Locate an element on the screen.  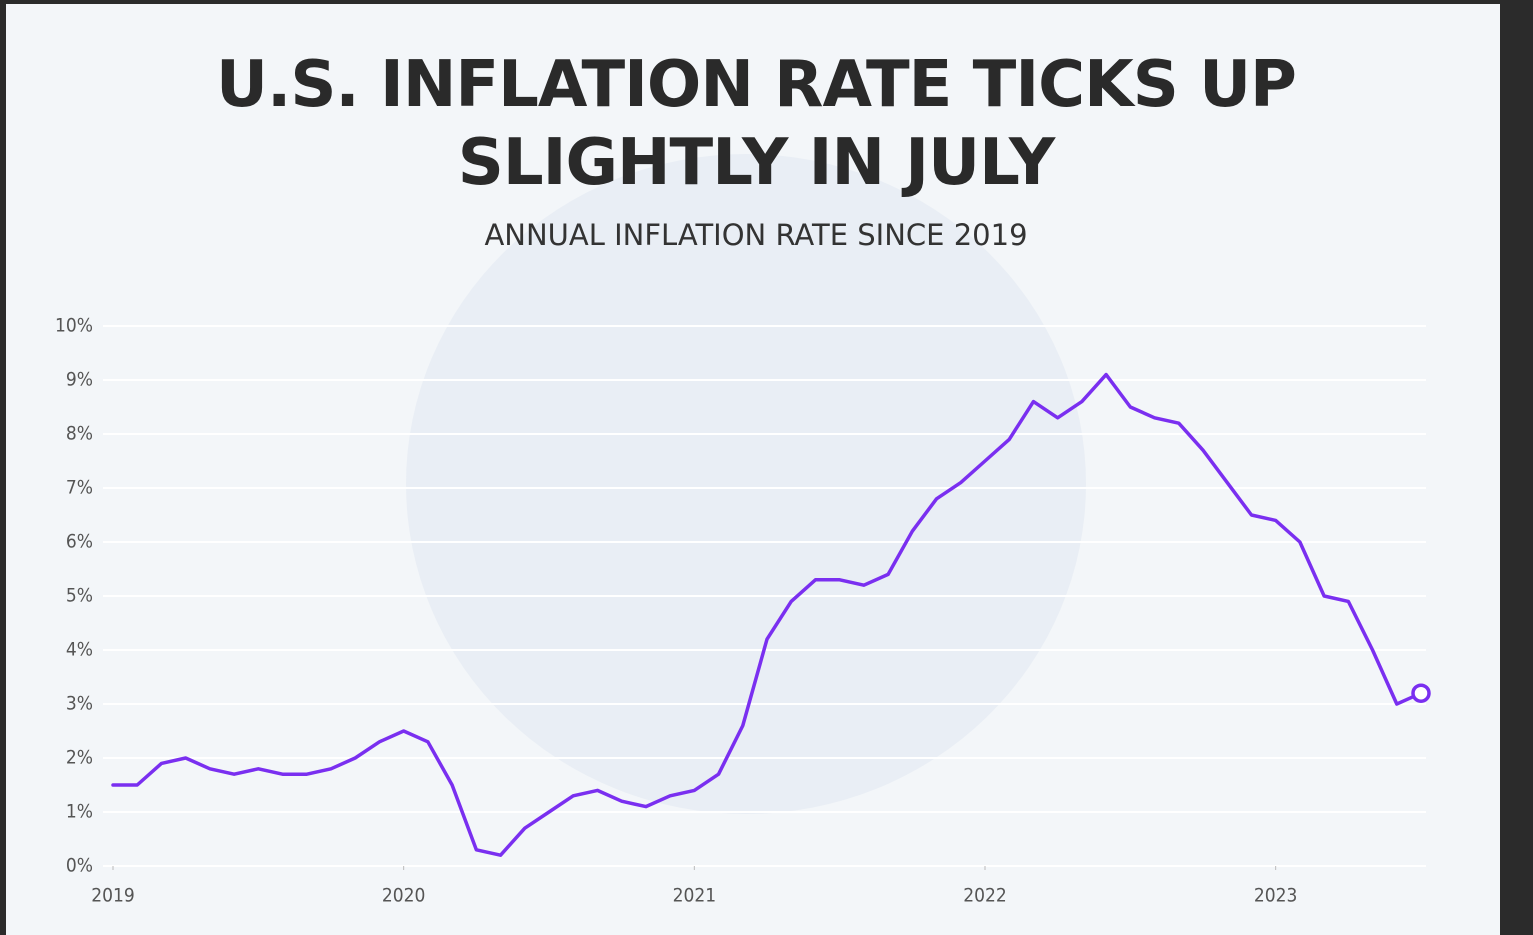
y-tick-label: 6% is located at coordinates (79, 542).